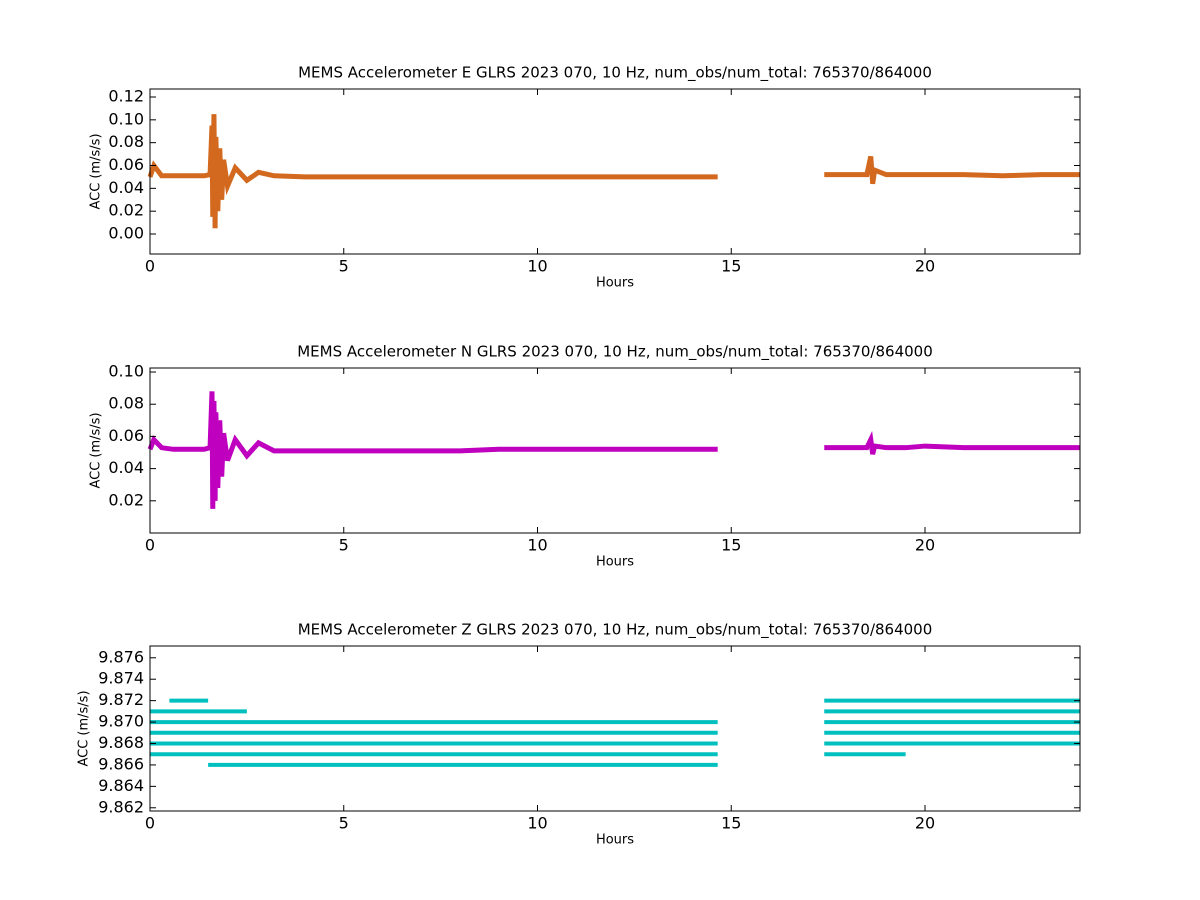 This screenshot has height=900, width=1200. I want to click on y-tick-label: 9.870, so click(121, 721).